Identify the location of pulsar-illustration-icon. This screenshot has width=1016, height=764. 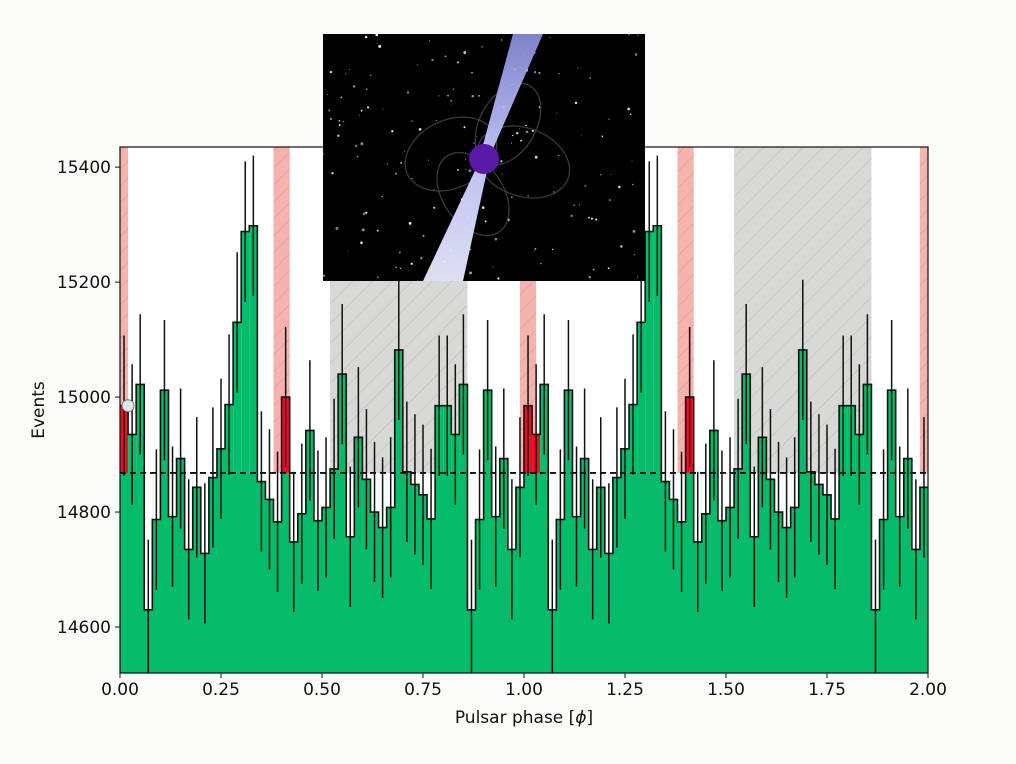
(484, 157).